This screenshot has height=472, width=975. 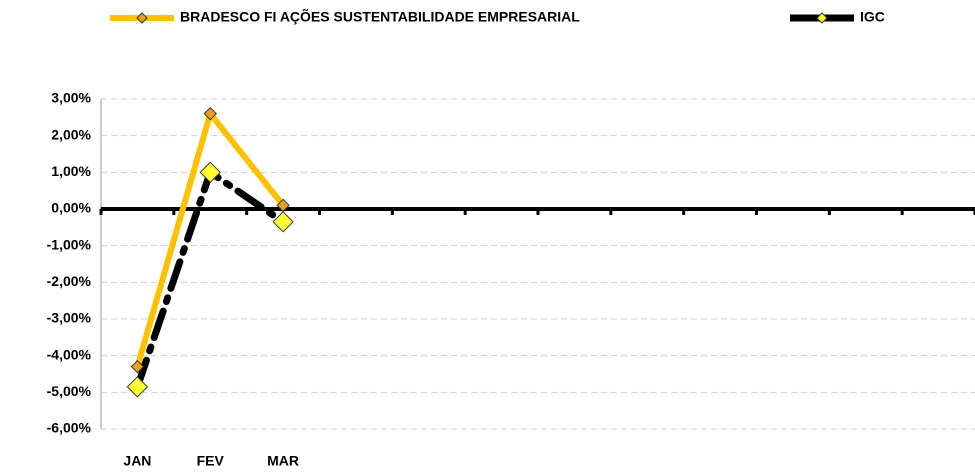 I want to click on y-tick-label: -6,00%, so click(x=69, y=428).